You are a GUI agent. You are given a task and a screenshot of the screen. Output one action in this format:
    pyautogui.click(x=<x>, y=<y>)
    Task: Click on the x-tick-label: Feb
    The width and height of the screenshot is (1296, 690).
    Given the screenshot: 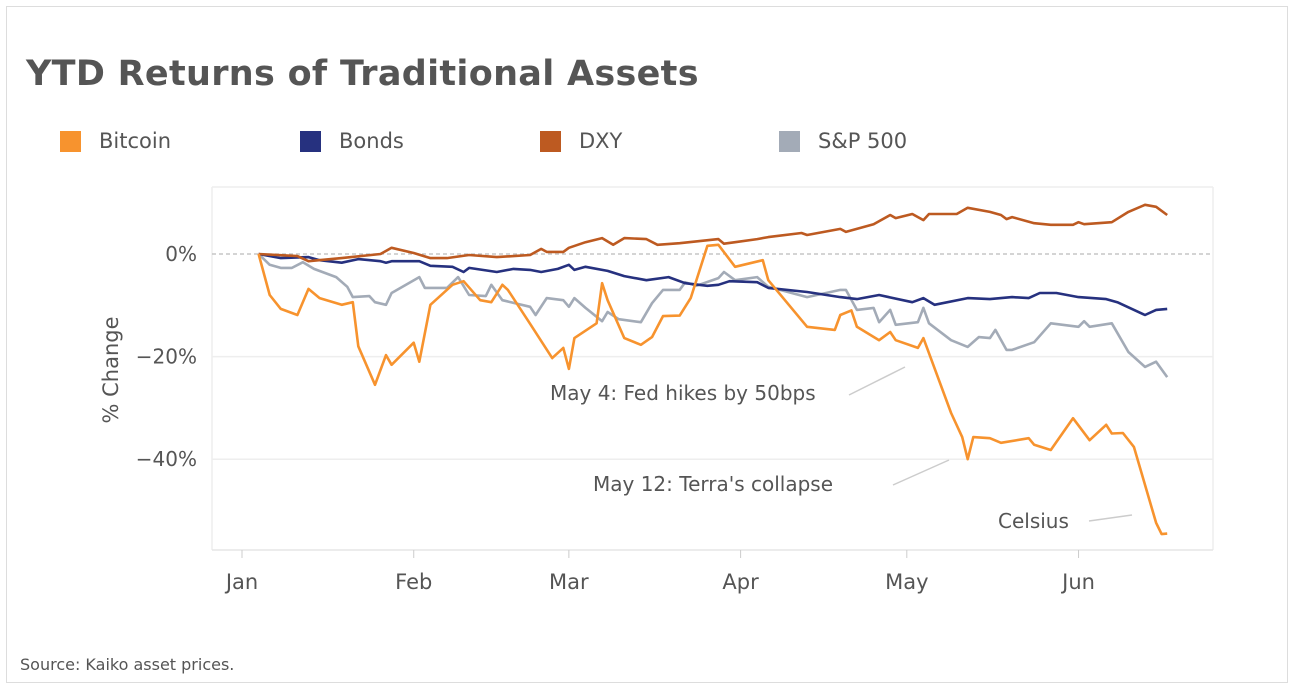 What is the action you would take?
    pyautogui.click(x=413, y=582)
    